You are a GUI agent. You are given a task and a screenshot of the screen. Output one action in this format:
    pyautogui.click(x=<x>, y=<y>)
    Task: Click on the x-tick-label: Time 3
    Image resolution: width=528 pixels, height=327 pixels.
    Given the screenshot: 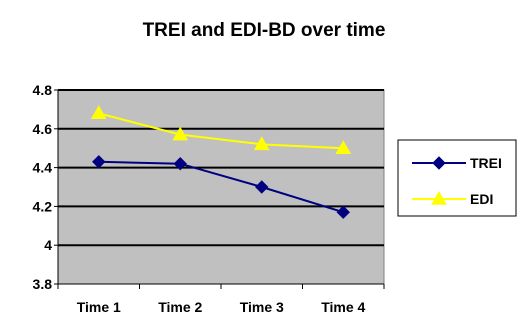 What is the action you would take?
    pyautogui.click(x=262, y=307)
    